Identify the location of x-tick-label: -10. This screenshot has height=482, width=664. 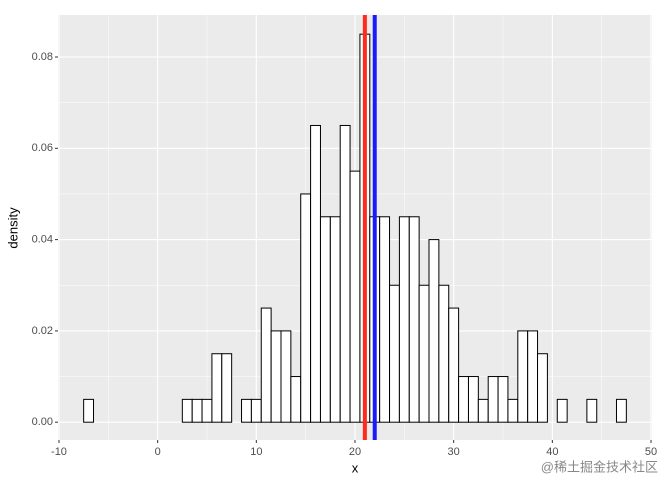
(59, 452).